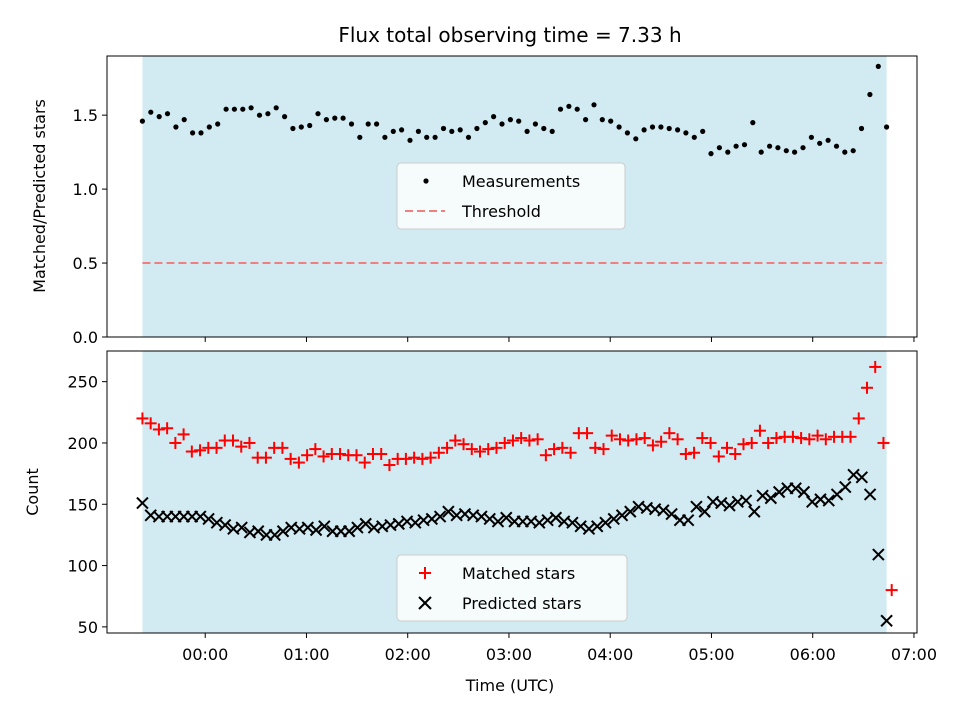 The width and height of the screenshot is (960, 720). Describe the element at coordinates (559, 648) in the screenshot. I see `bottom-x-ticks: 00:00 01:00 02:00 03:00 04:00 05:00 06:00 07:00` at that location.